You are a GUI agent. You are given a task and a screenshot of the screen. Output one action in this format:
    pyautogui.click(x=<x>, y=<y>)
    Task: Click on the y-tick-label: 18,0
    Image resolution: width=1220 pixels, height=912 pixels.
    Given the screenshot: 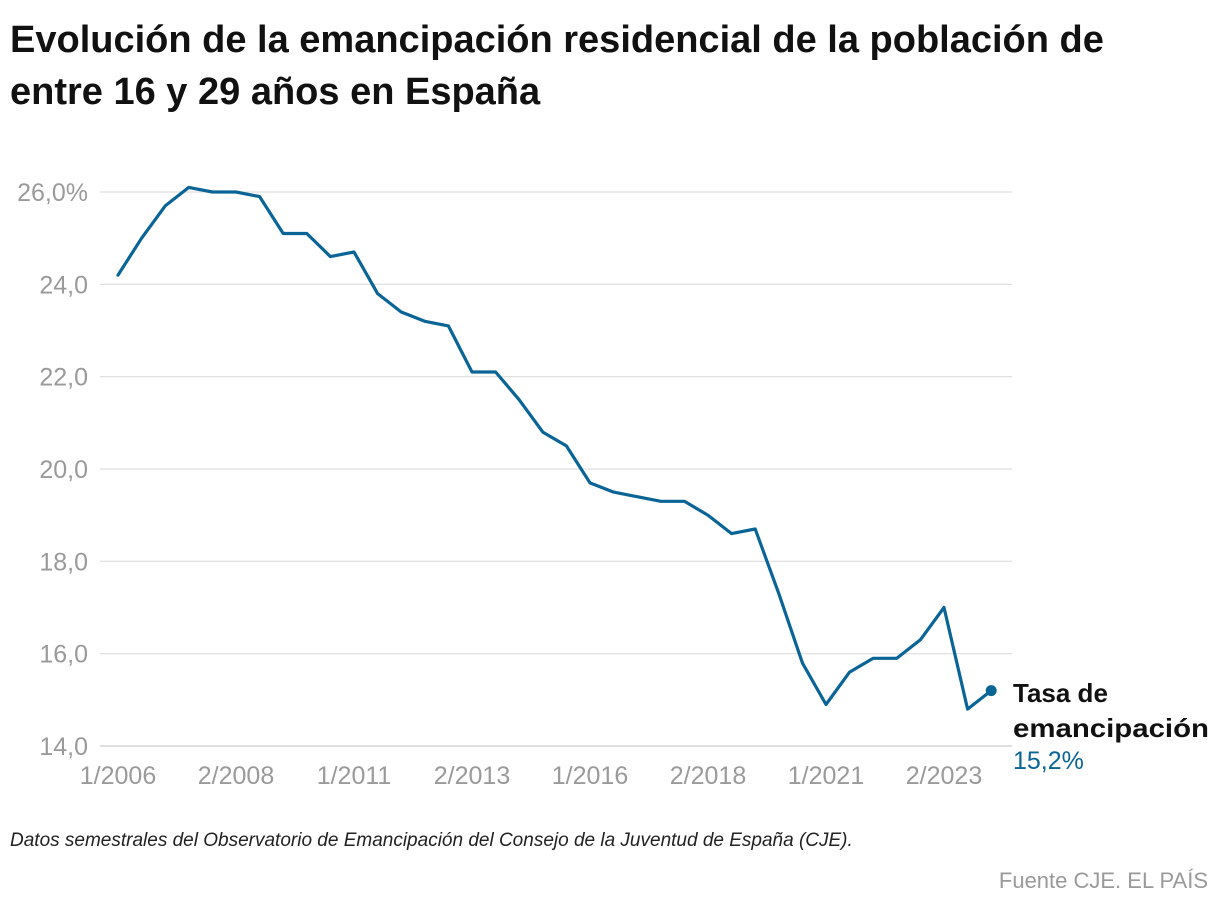 What is the action you would take?
    pyautogui.click(x=63, y=562)
    